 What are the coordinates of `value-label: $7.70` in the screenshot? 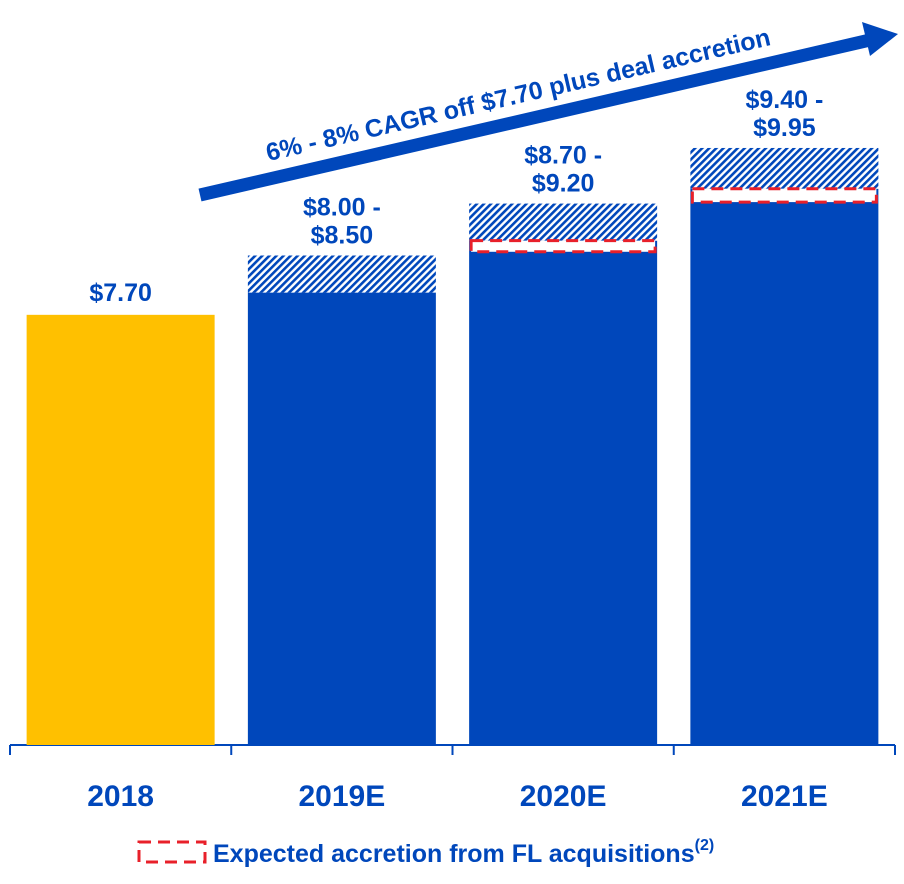 It's located at (120, 293).